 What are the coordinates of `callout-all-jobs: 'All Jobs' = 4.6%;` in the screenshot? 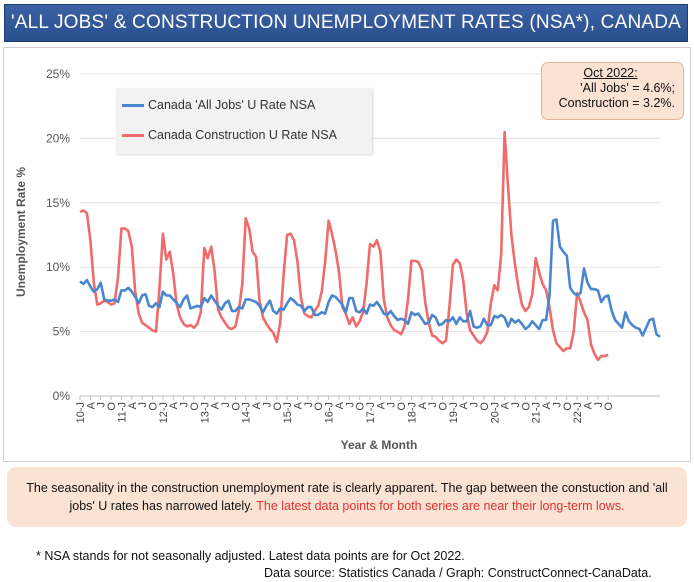 It's located at (627, 88).